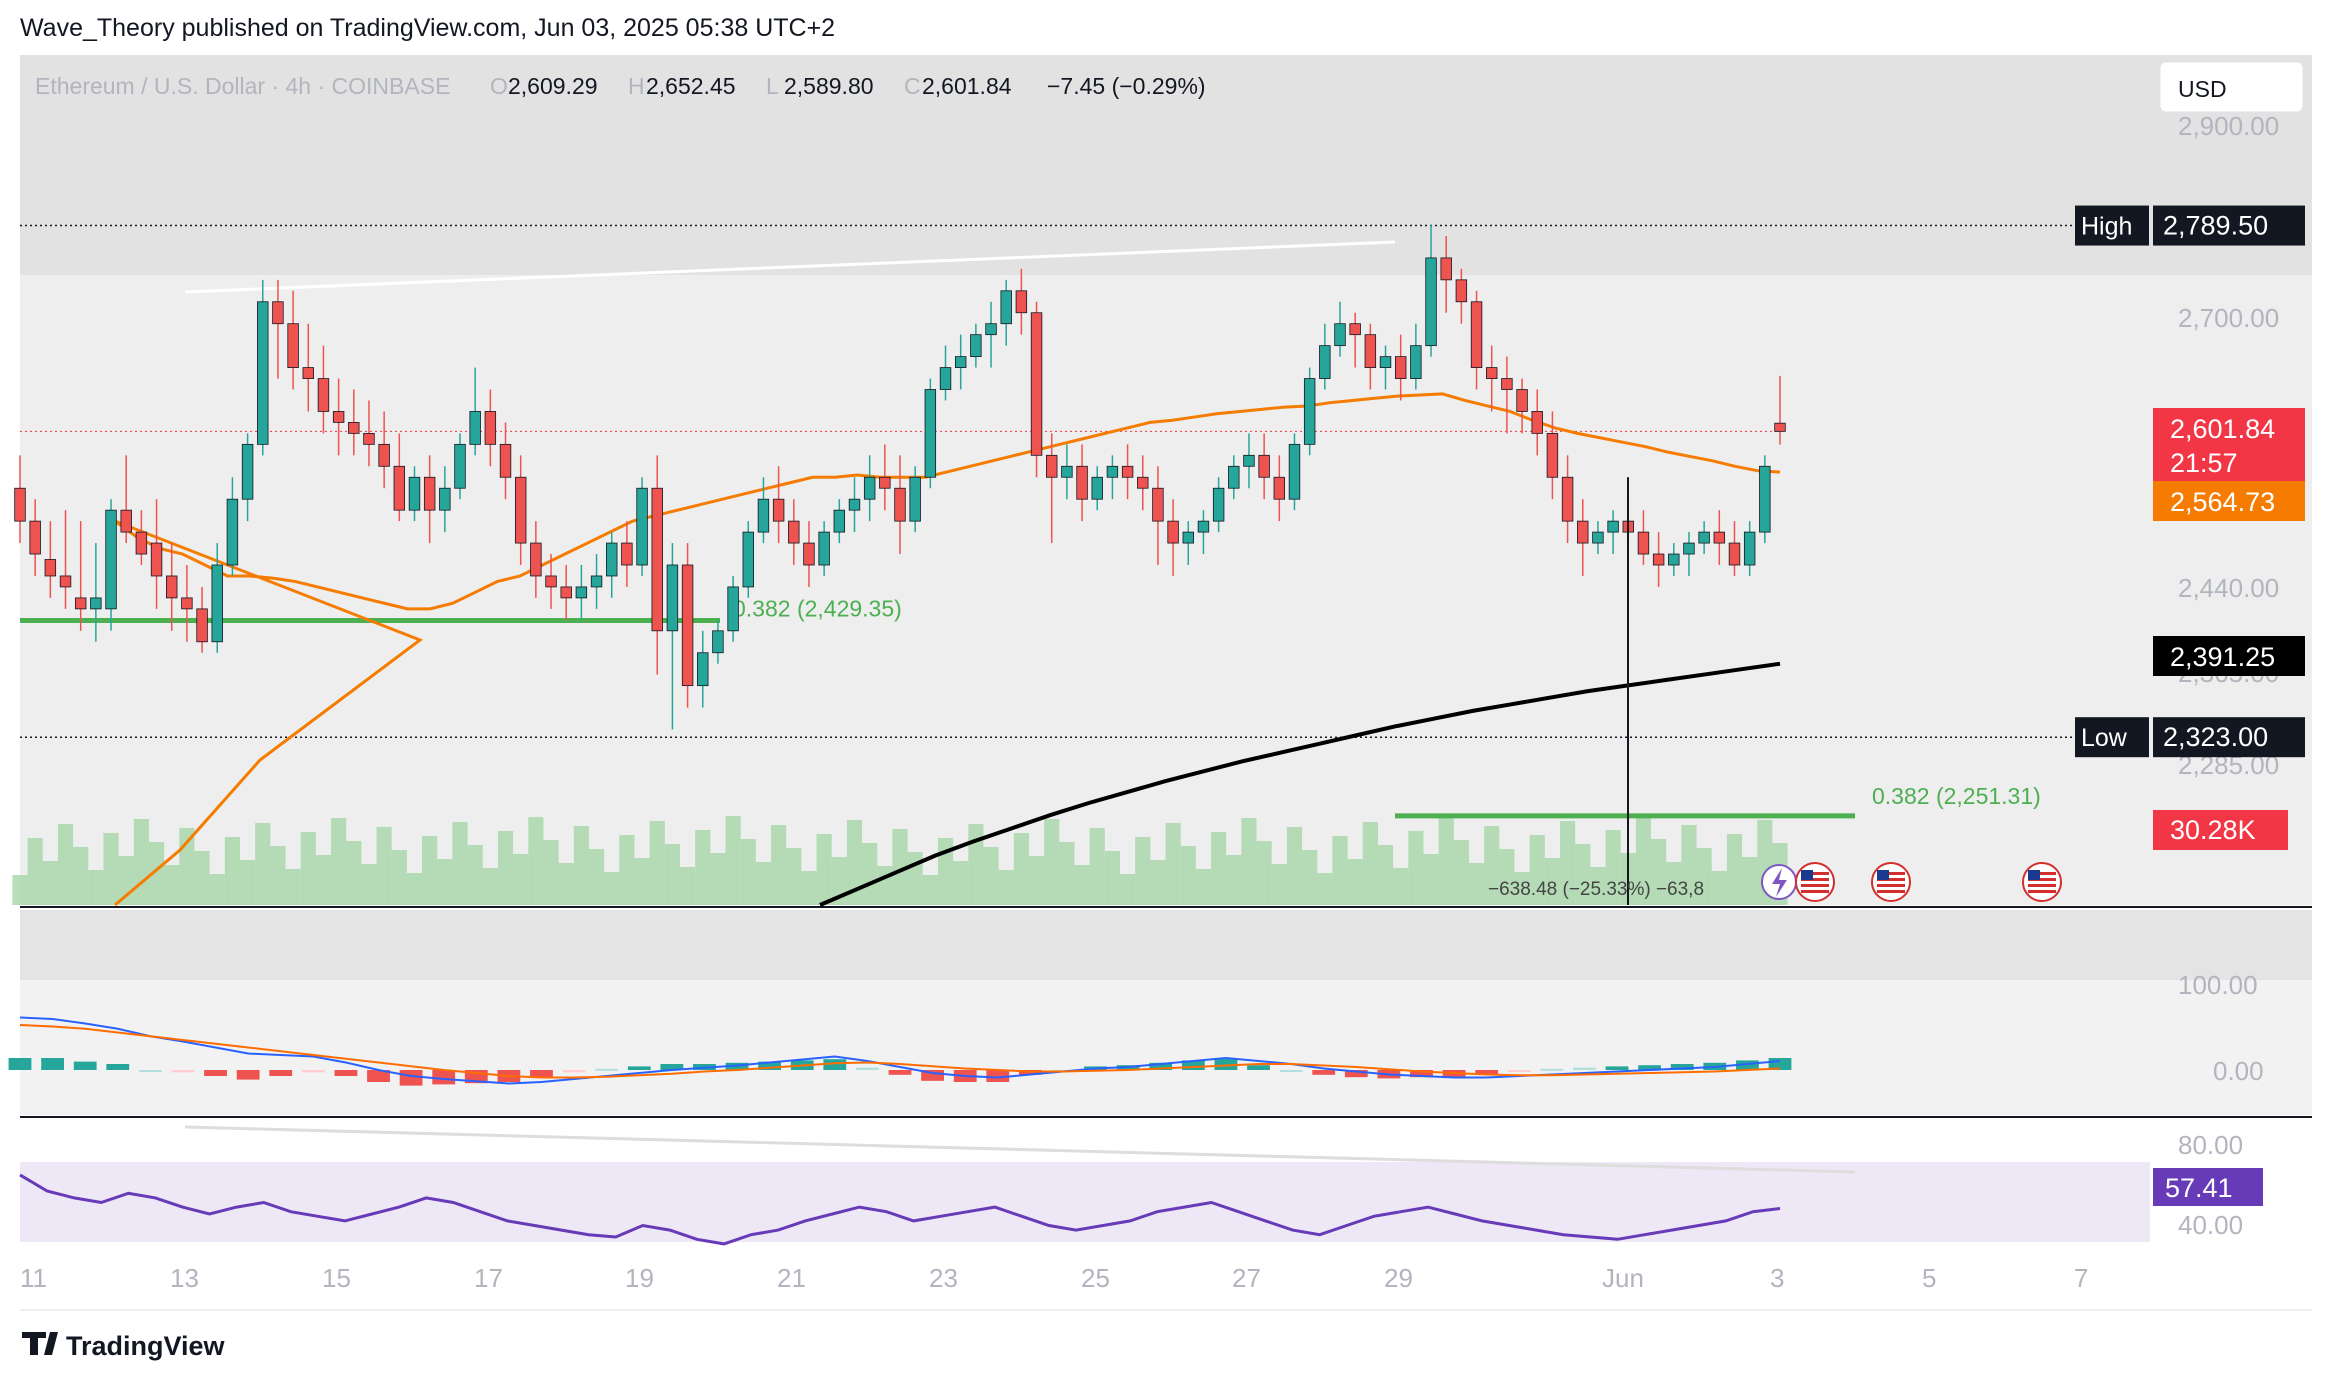 This screenshot has width=2332, height=1378. I want to click on price-axis-tick: 2,440.00, so click(2228, 588).